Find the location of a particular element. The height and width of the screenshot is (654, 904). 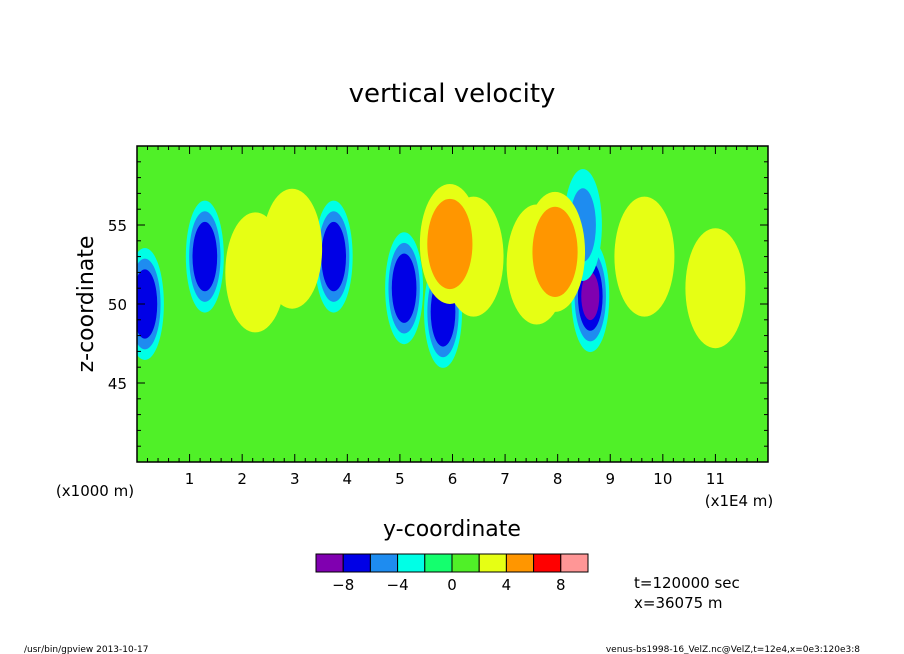

y-tick-label: 45 is located at coordinates (117, 384).